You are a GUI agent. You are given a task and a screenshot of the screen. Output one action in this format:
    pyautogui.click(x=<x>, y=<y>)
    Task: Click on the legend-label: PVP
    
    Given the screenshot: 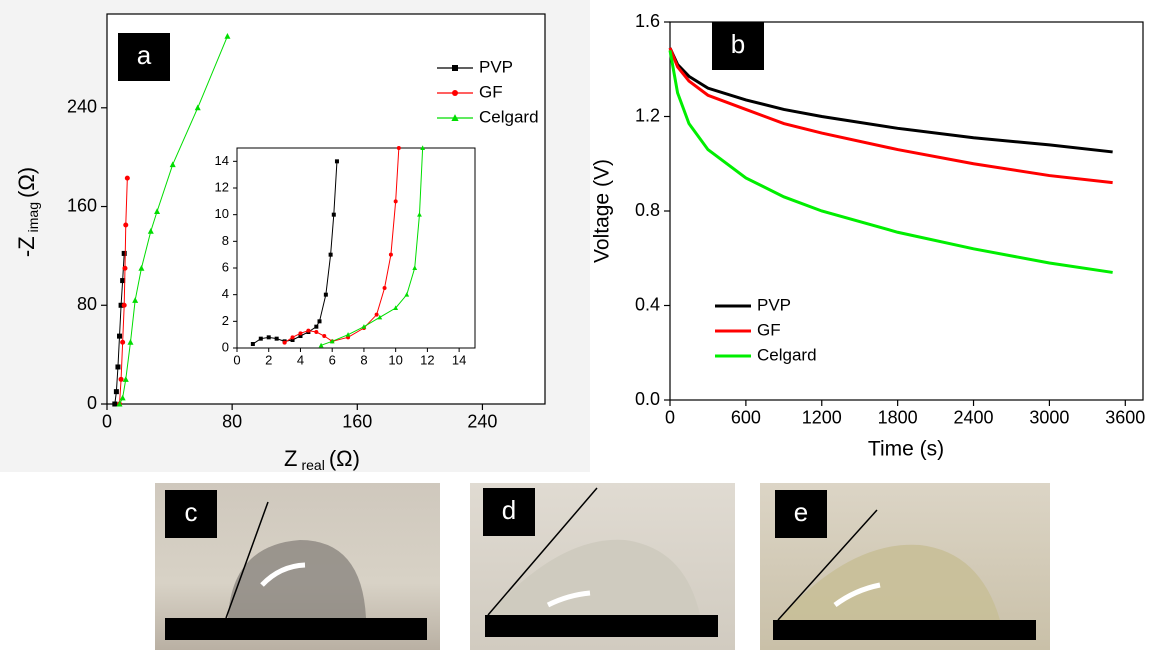 What is the action you would take?
    pyautogui.click(x=774, y=304)
    